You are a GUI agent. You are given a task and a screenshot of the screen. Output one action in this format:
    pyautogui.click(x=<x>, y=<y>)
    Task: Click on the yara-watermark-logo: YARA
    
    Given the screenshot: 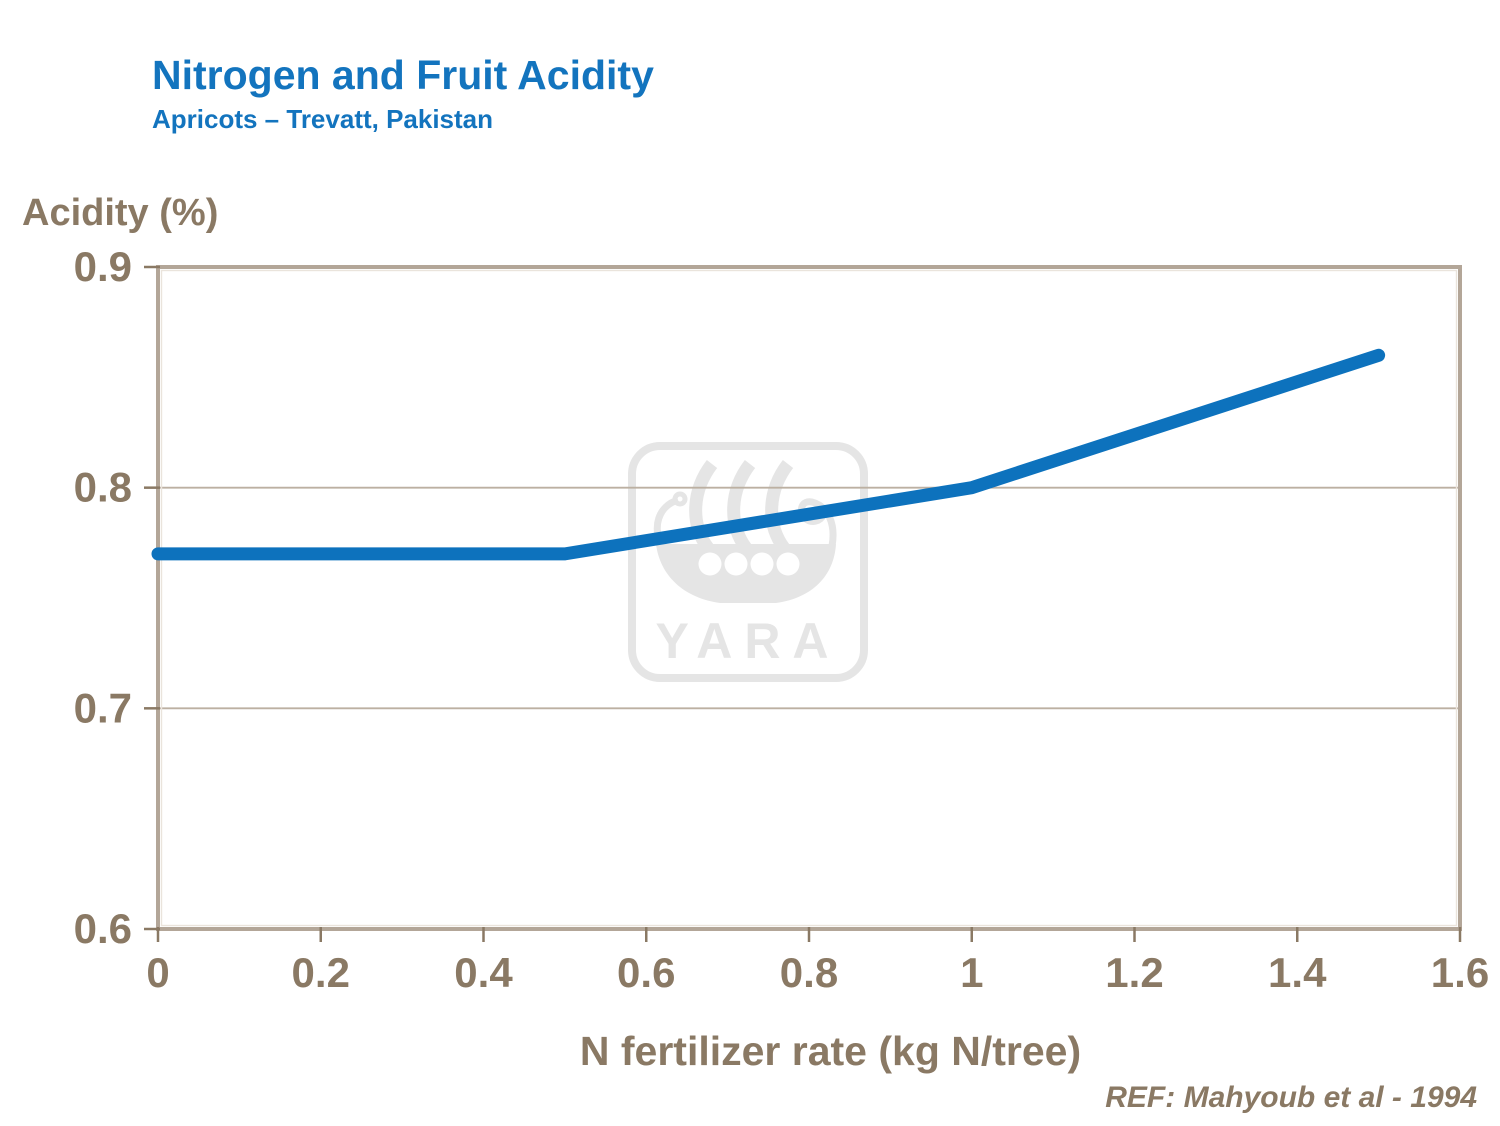 What is the action you would take?
    pyautogui.click(x=748, y=562)
    